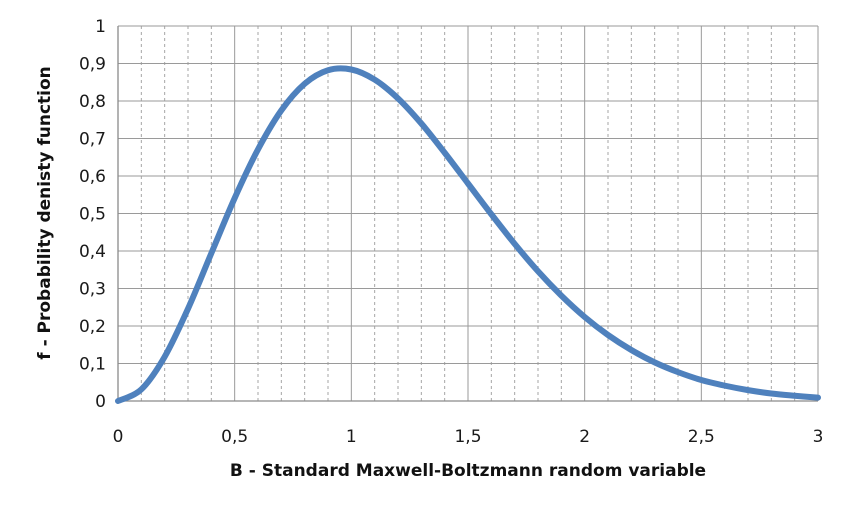 The image size is (850, 510). What do you see at coordinates (92, 177) in the screenshot?
I see `y-tick-label: 0,6` at bounding box center [92, 177].